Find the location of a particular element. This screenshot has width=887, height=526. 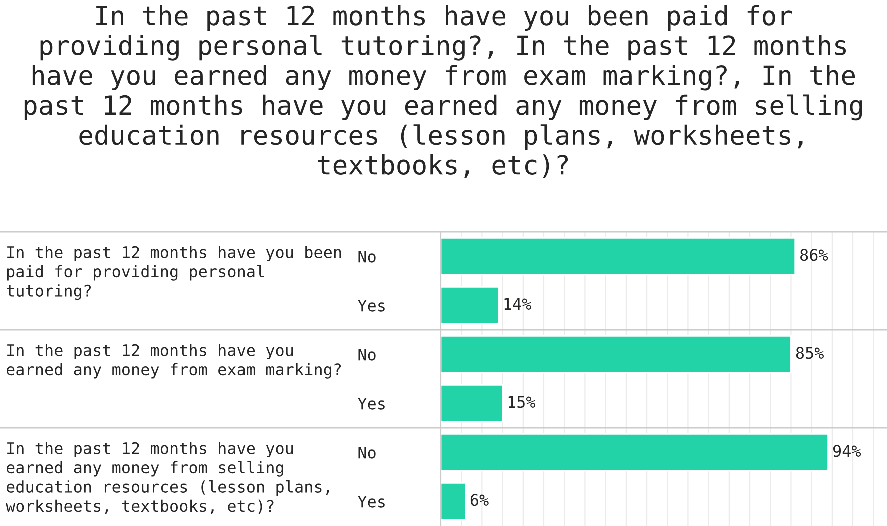

data-label: 15% is located at coordinates (522, 402).